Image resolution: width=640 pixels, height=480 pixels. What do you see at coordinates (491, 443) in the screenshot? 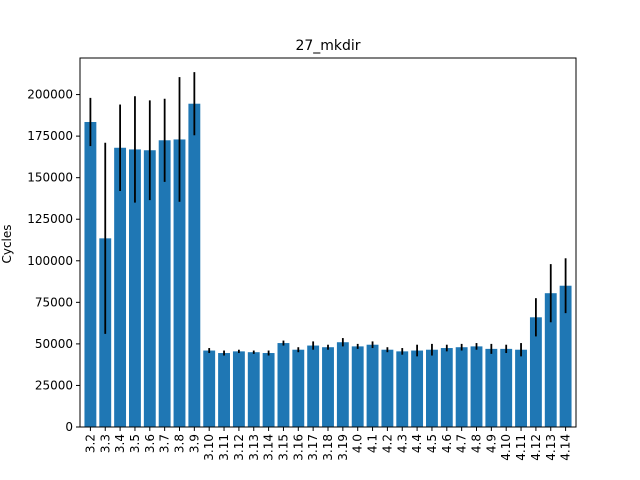
I see `x-tick-label: 4.9` at bounding box center [491, 443].